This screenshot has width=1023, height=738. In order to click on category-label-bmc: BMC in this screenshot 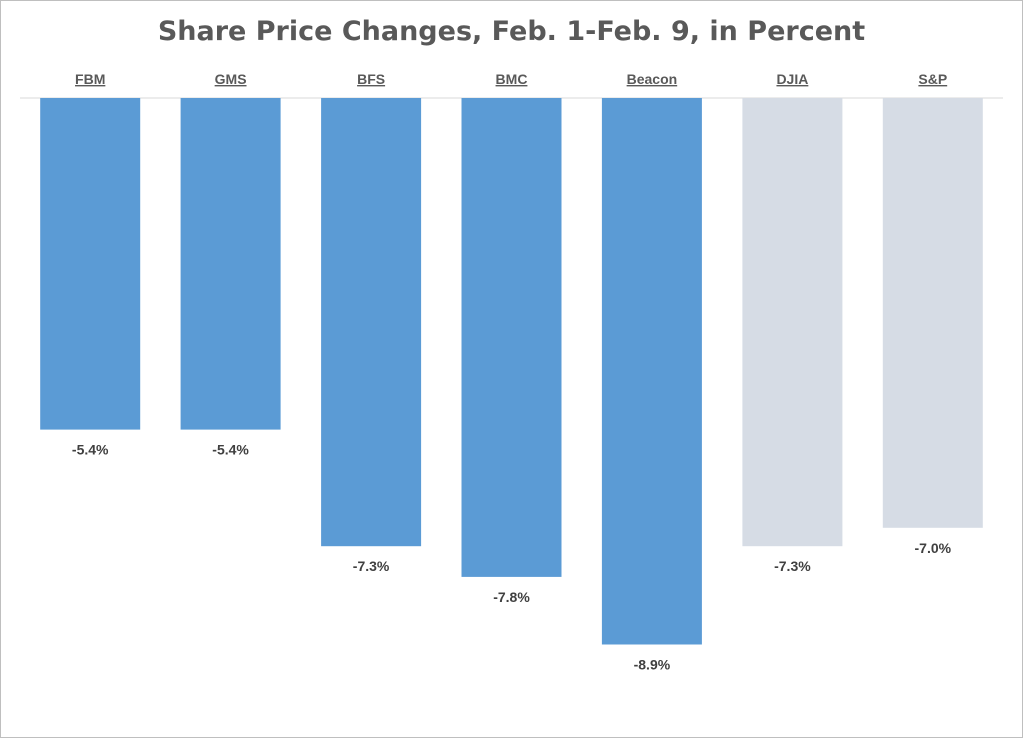, I will do `click(512, 79)`.